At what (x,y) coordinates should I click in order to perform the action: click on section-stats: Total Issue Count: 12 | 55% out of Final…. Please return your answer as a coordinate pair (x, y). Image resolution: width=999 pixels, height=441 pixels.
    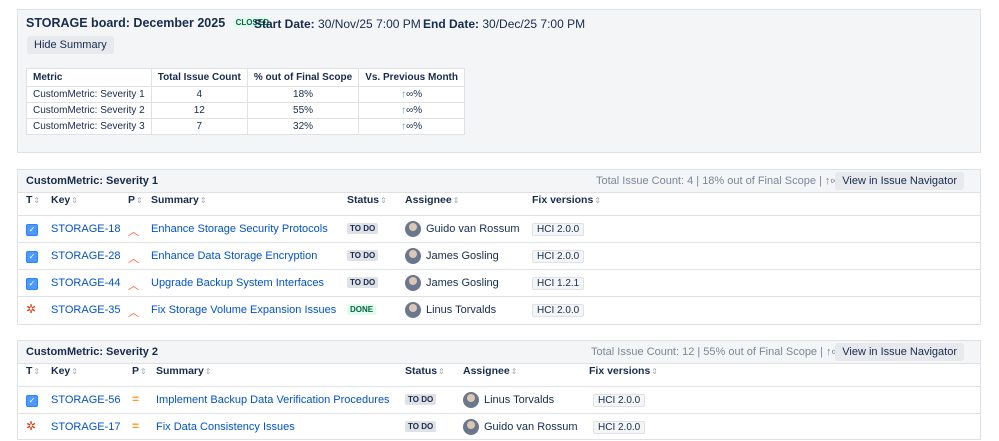
    Looking at the image, I should click on (720, 352).